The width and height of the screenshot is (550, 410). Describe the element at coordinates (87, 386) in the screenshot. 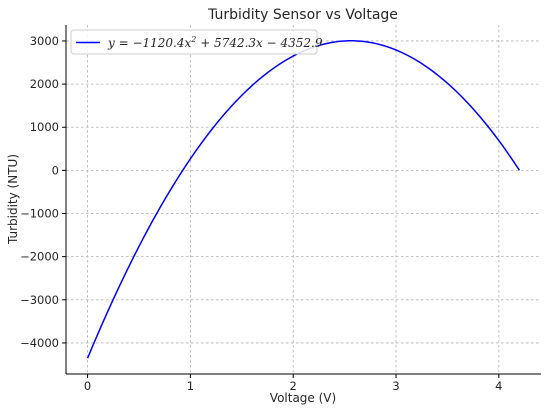

I see `x-tick-label: 0` at that location.